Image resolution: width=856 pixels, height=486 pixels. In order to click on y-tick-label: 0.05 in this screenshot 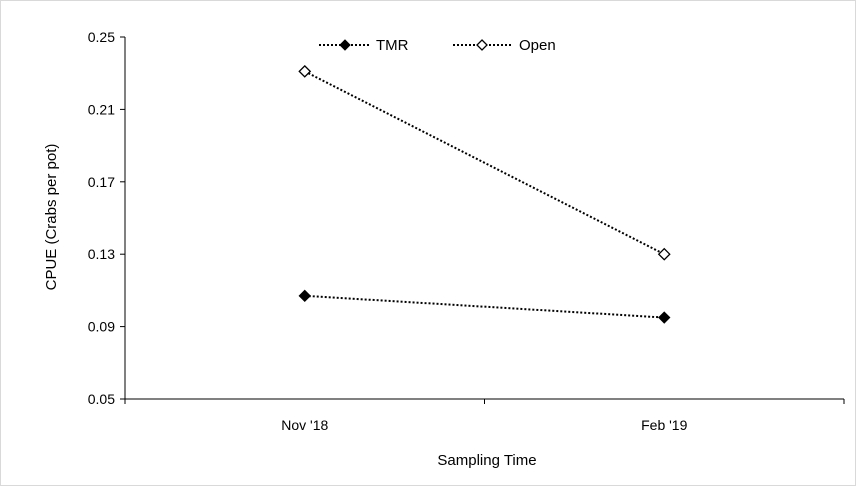, I will do `click(101, 399)`.